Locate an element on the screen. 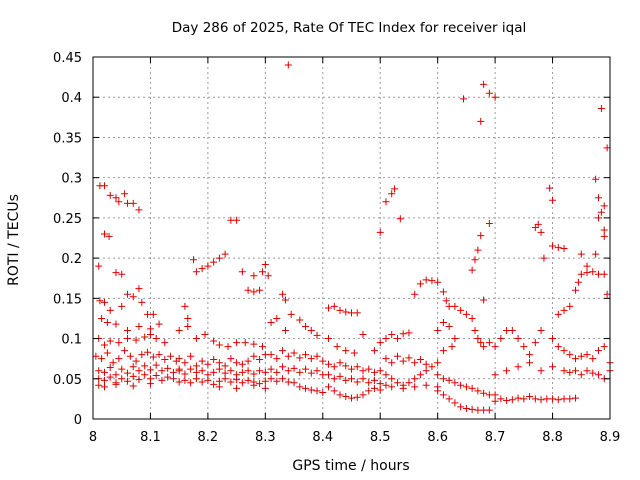 The image size is (640, 480). x-tick-label: 8.9 is located at coordinates (610, 437).